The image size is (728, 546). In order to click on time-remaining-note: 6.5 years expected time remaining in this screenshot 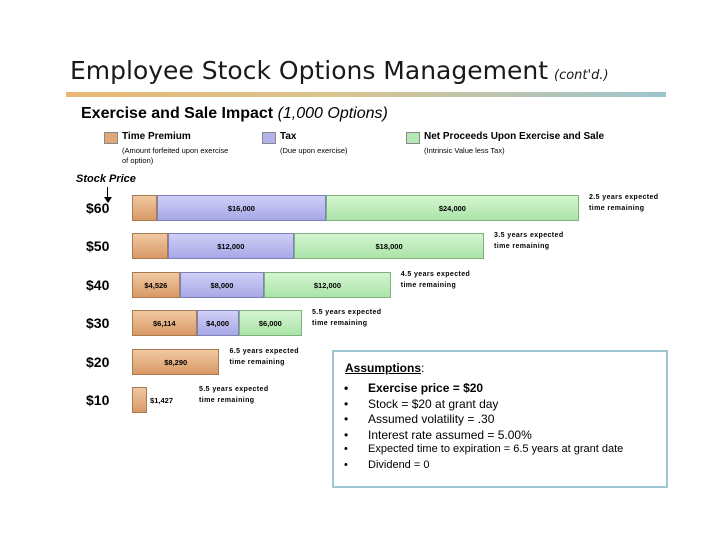, I will do `click(264, 357)`.